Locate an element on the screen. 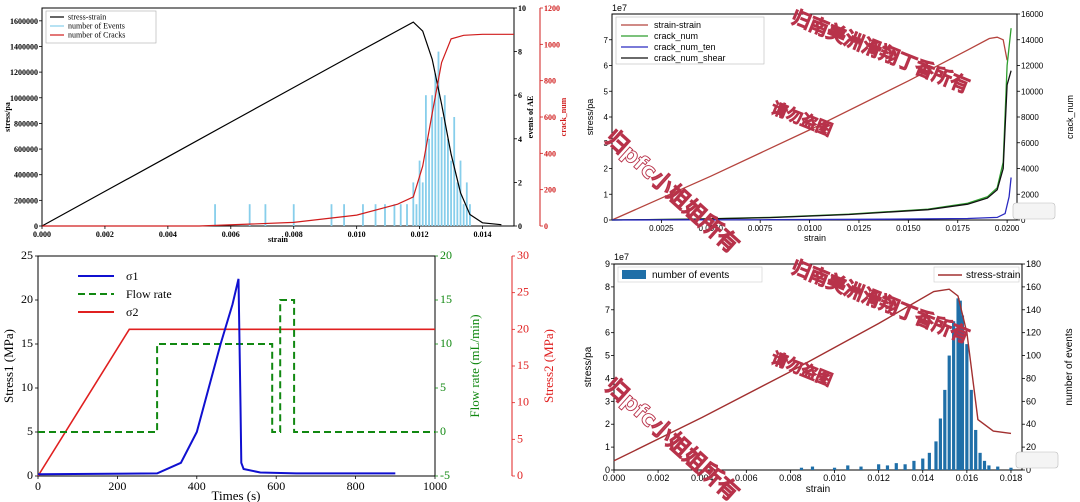 The height and width of the screenshot is (502, 1080). br-xt-label: 0.006 is located at coordinates (746, 478).